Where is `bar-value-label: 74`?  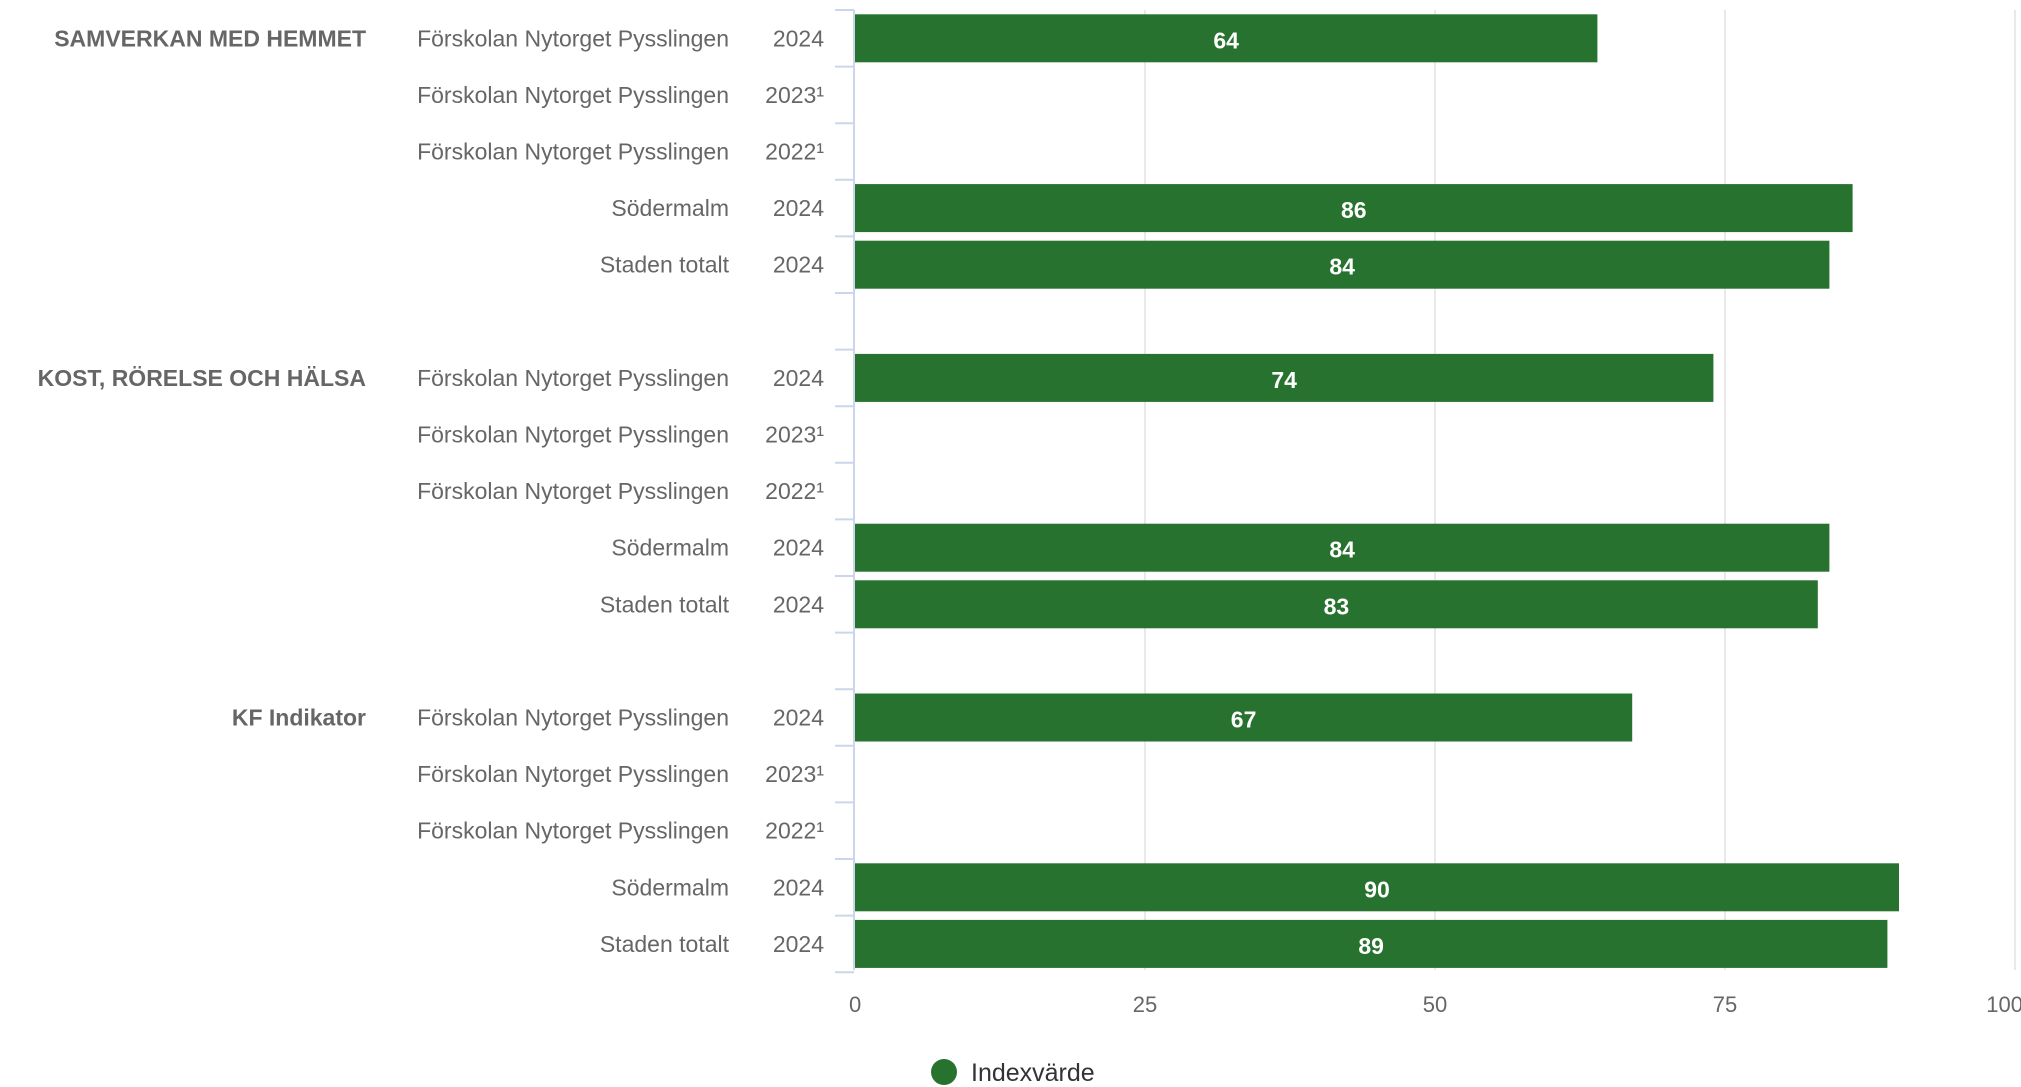
bar-value-label: 74 is located at coordinates (1284, 380).